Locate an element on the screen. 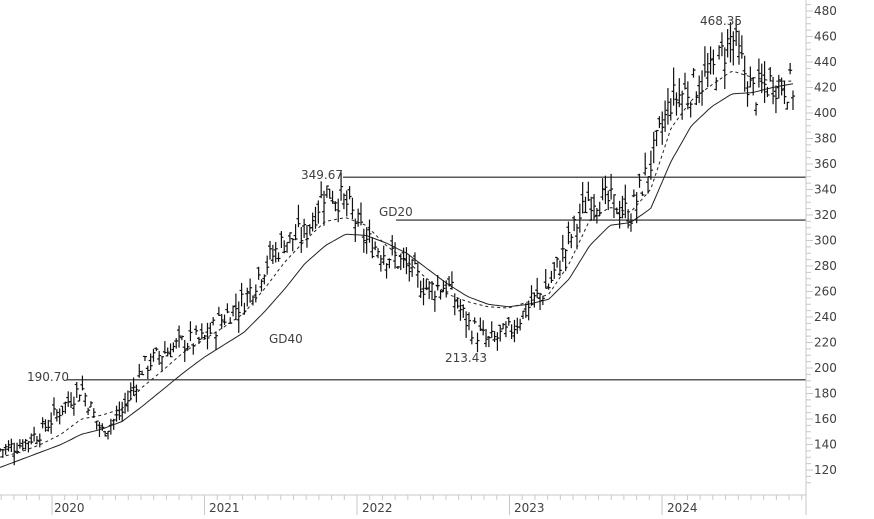 Image resolution: width=874 pixels, height=519 pixels. y-tick-label: 320 is located at coordinates (825, 215).